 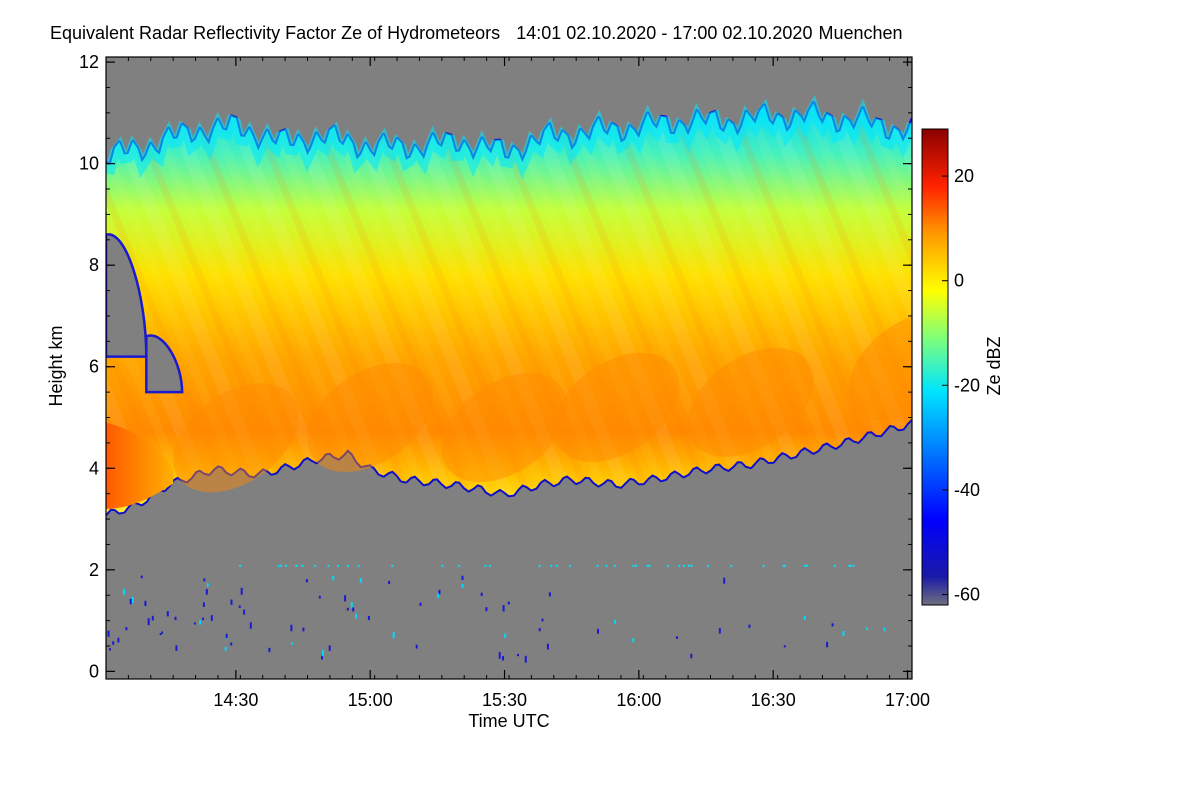 I want to click on left-rain-core, so click(x=140, y=465).